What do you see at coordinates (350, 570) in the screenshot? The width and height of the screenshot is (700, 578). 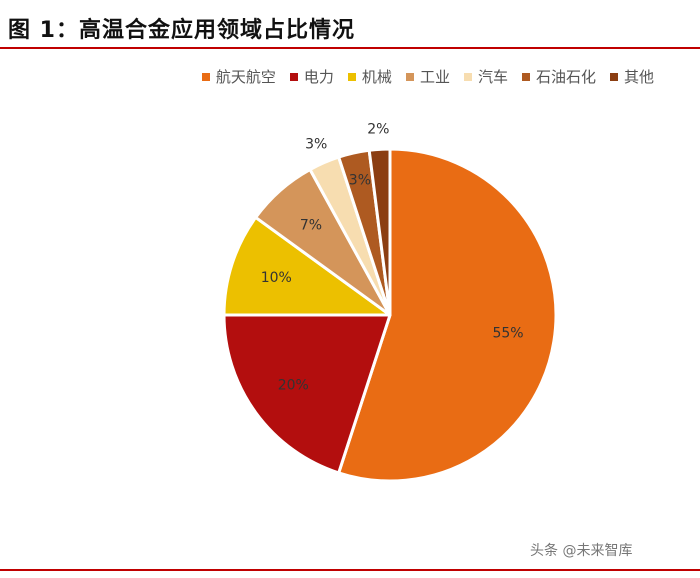 I see `bottom-divider` at bounding box center [350, 570].